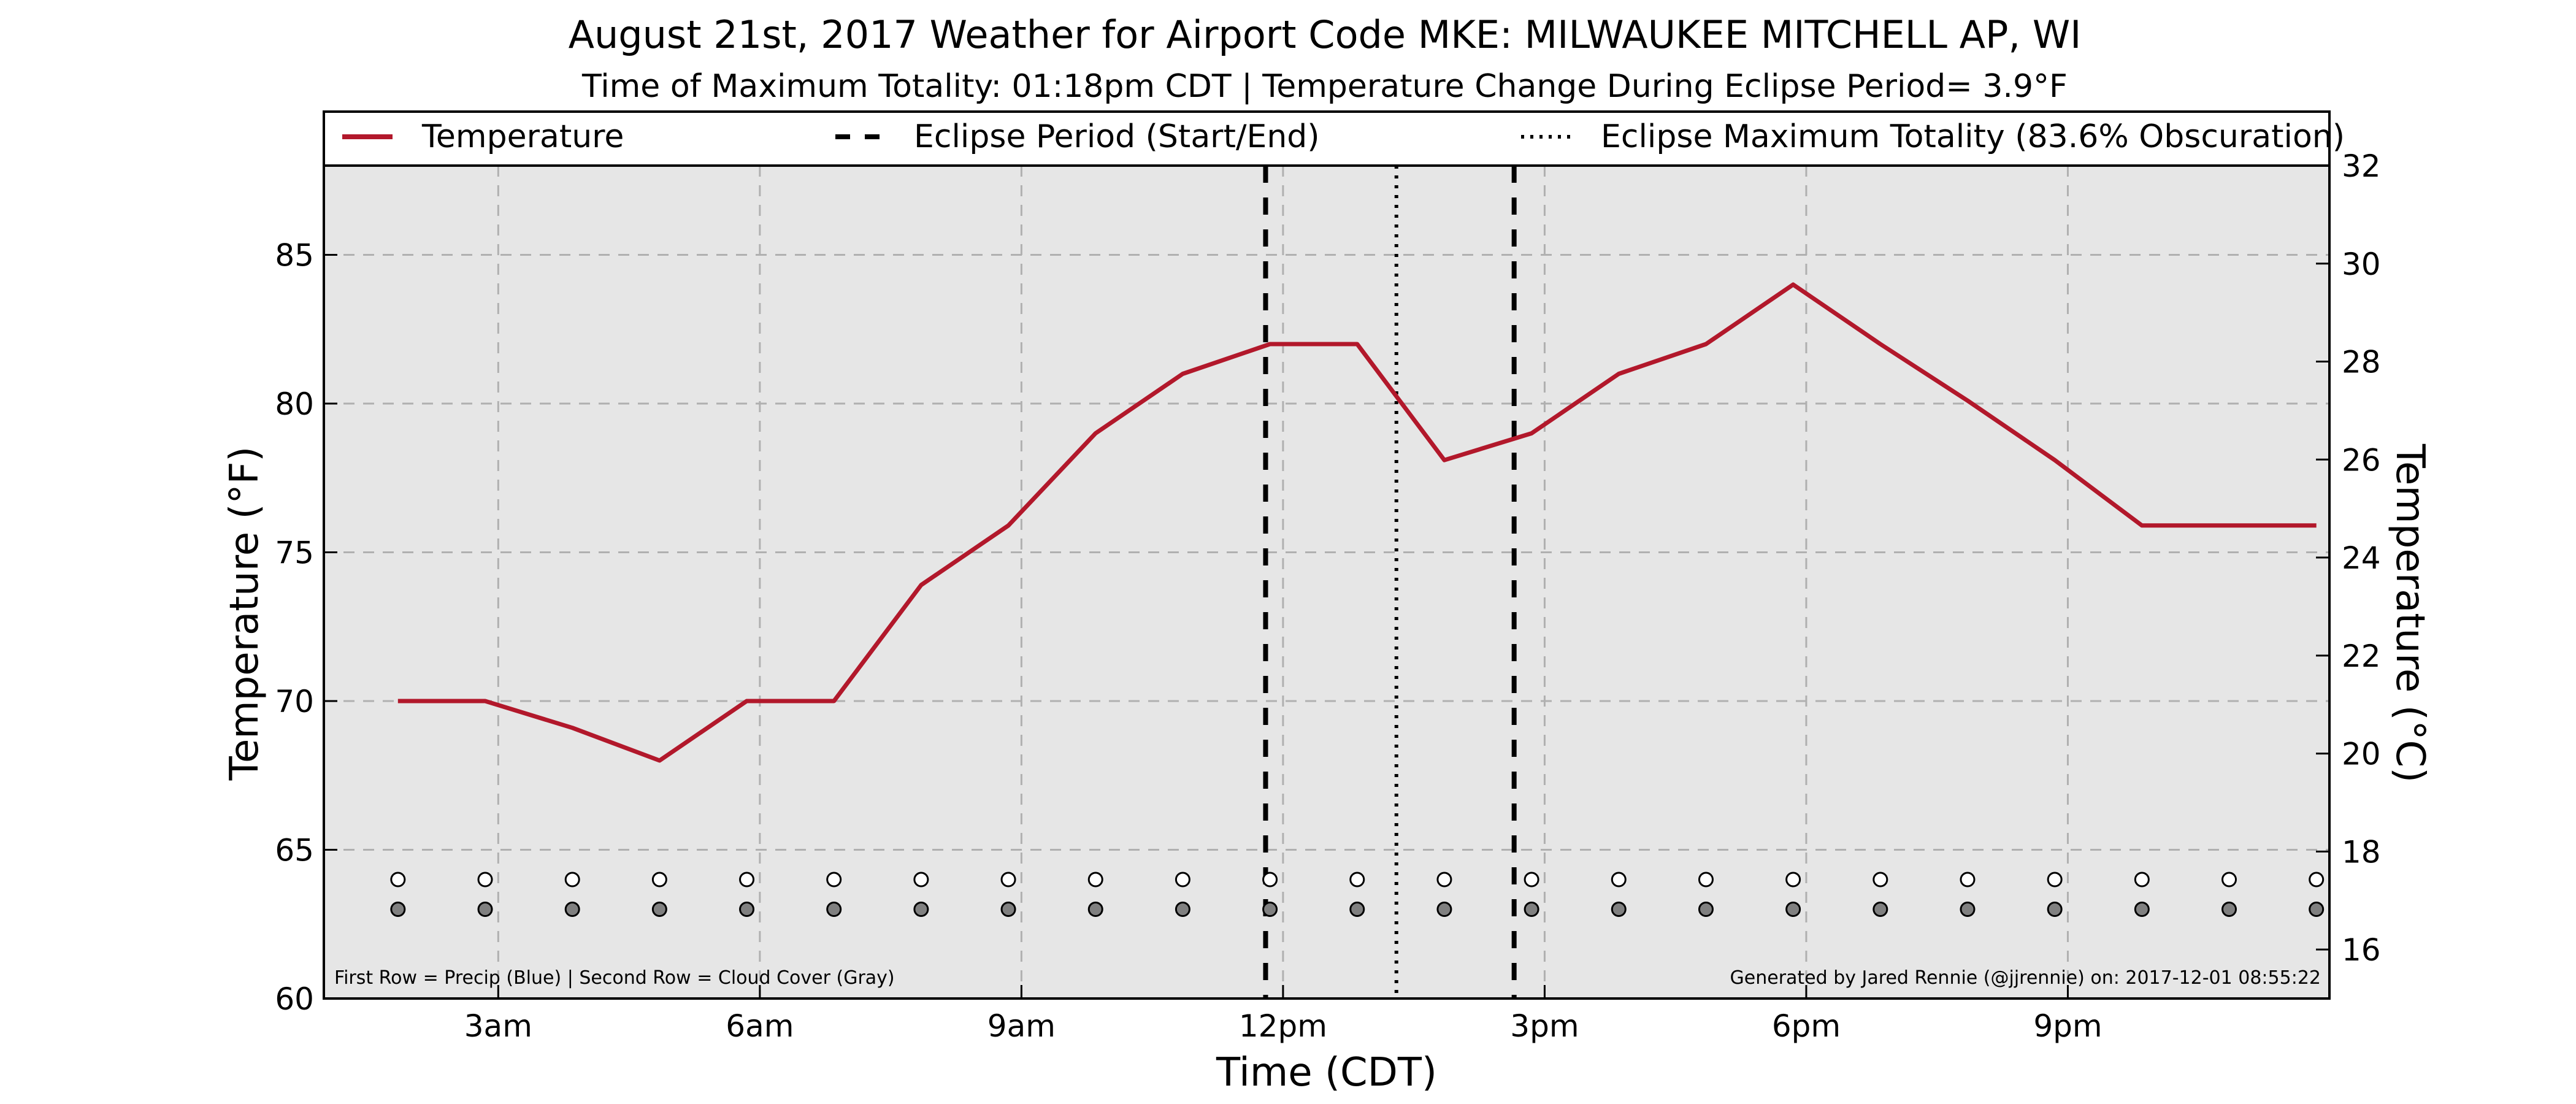  I want to click on x-tick-label: 3pm, so click(1544, 1026).